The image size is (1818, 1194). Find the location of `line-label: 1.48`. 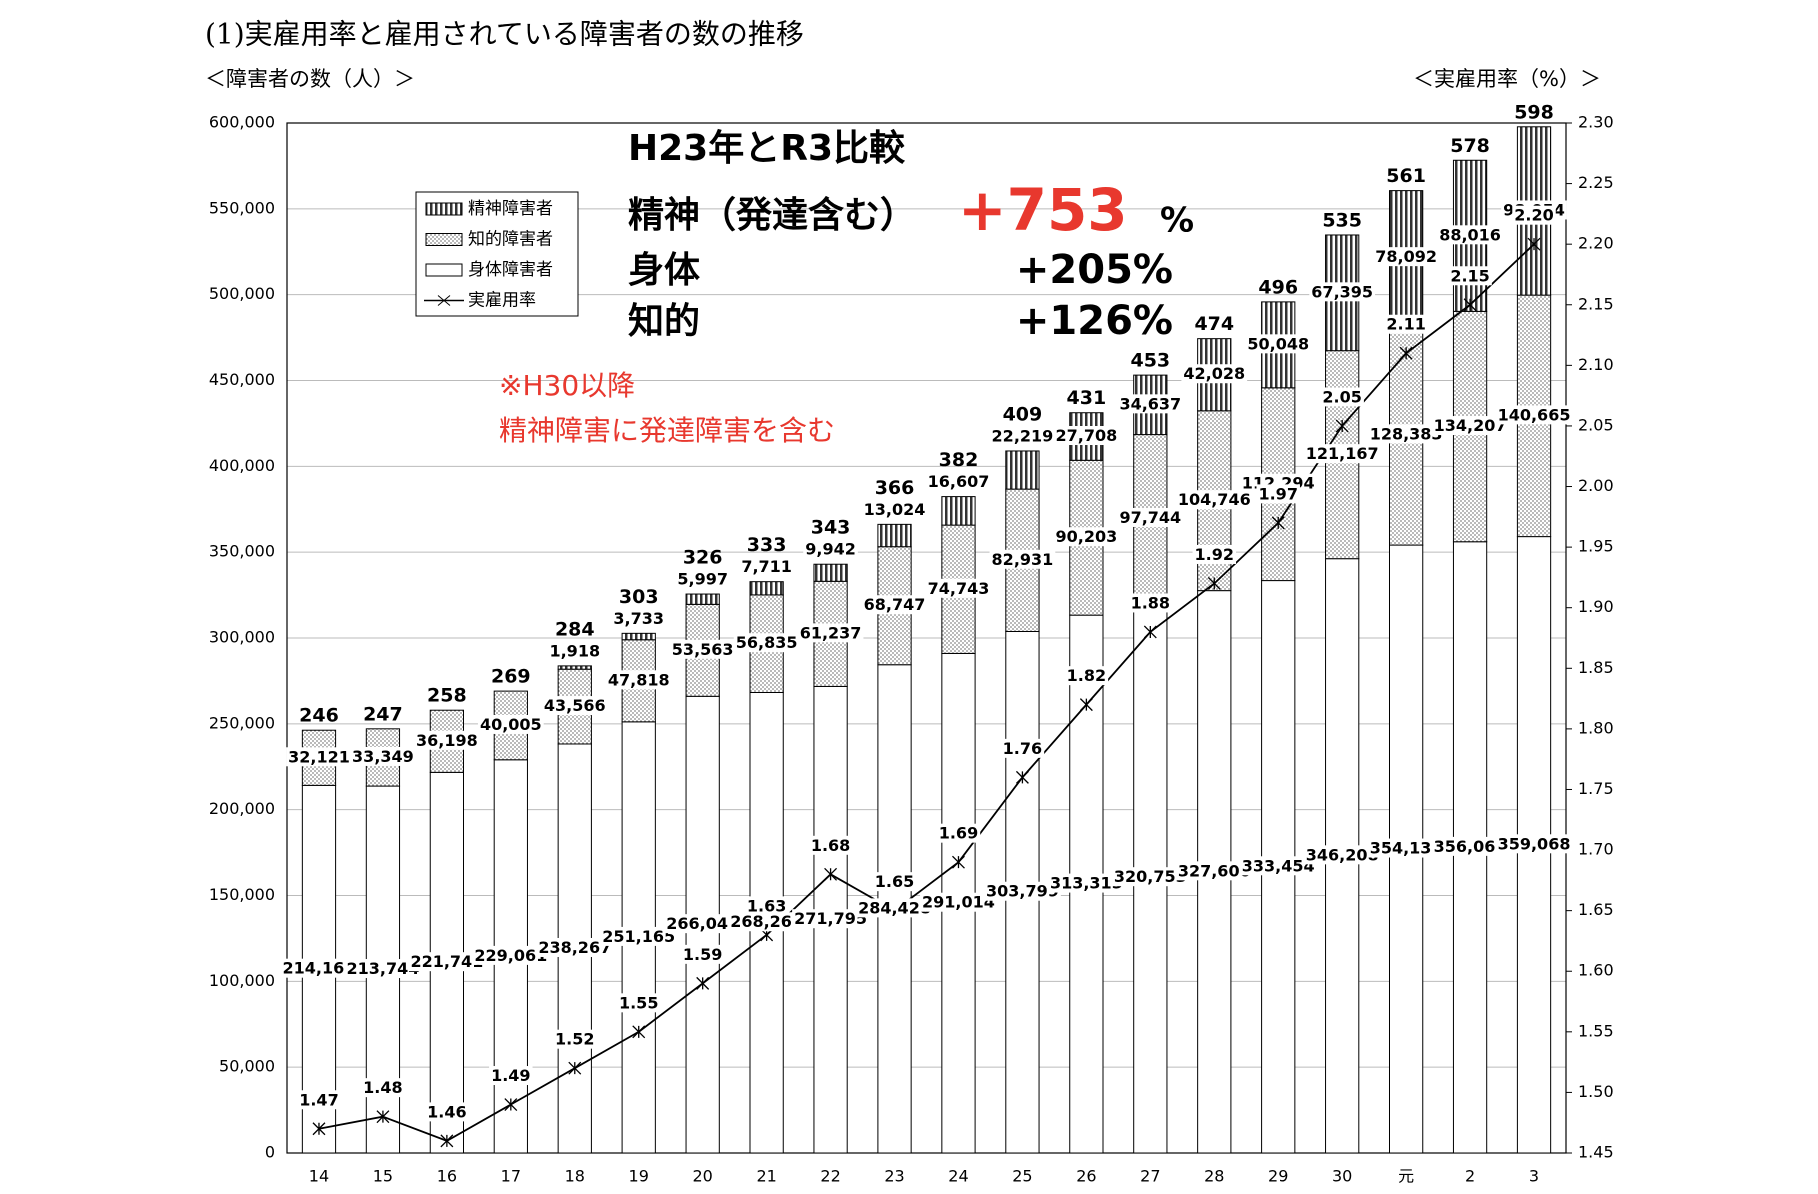

line-label: 1.48 is located at coordinates (382, 1087).